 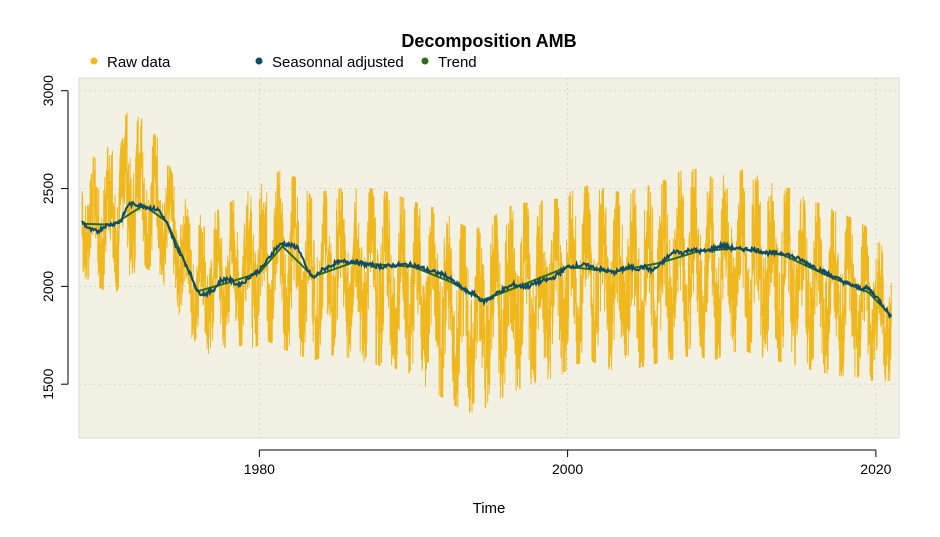 I want to click on legend-label: Trend, so click(x=457, y=62).